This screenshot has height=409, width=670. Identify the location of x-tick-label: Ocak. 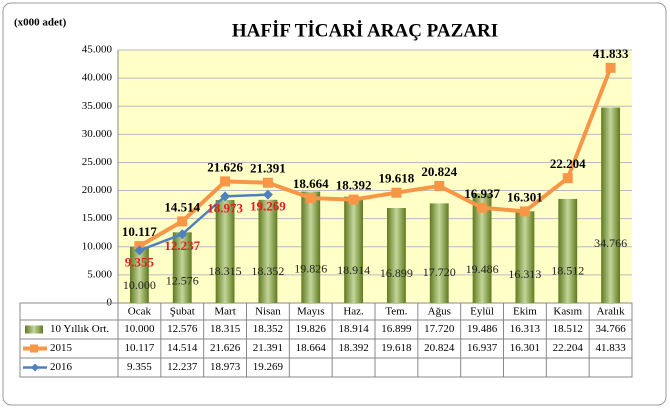
(140, 312).